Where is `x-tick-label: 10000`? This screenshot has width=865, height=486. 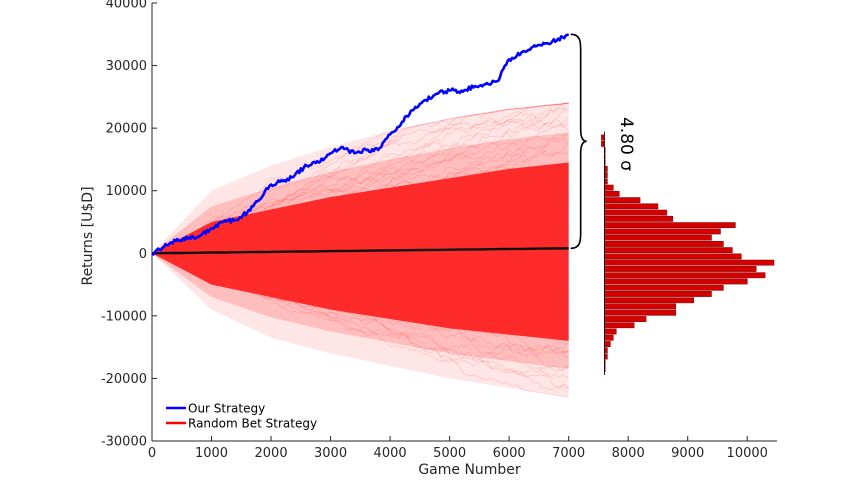
x-tick-label: 10000 is located at coordinates (747, 453).